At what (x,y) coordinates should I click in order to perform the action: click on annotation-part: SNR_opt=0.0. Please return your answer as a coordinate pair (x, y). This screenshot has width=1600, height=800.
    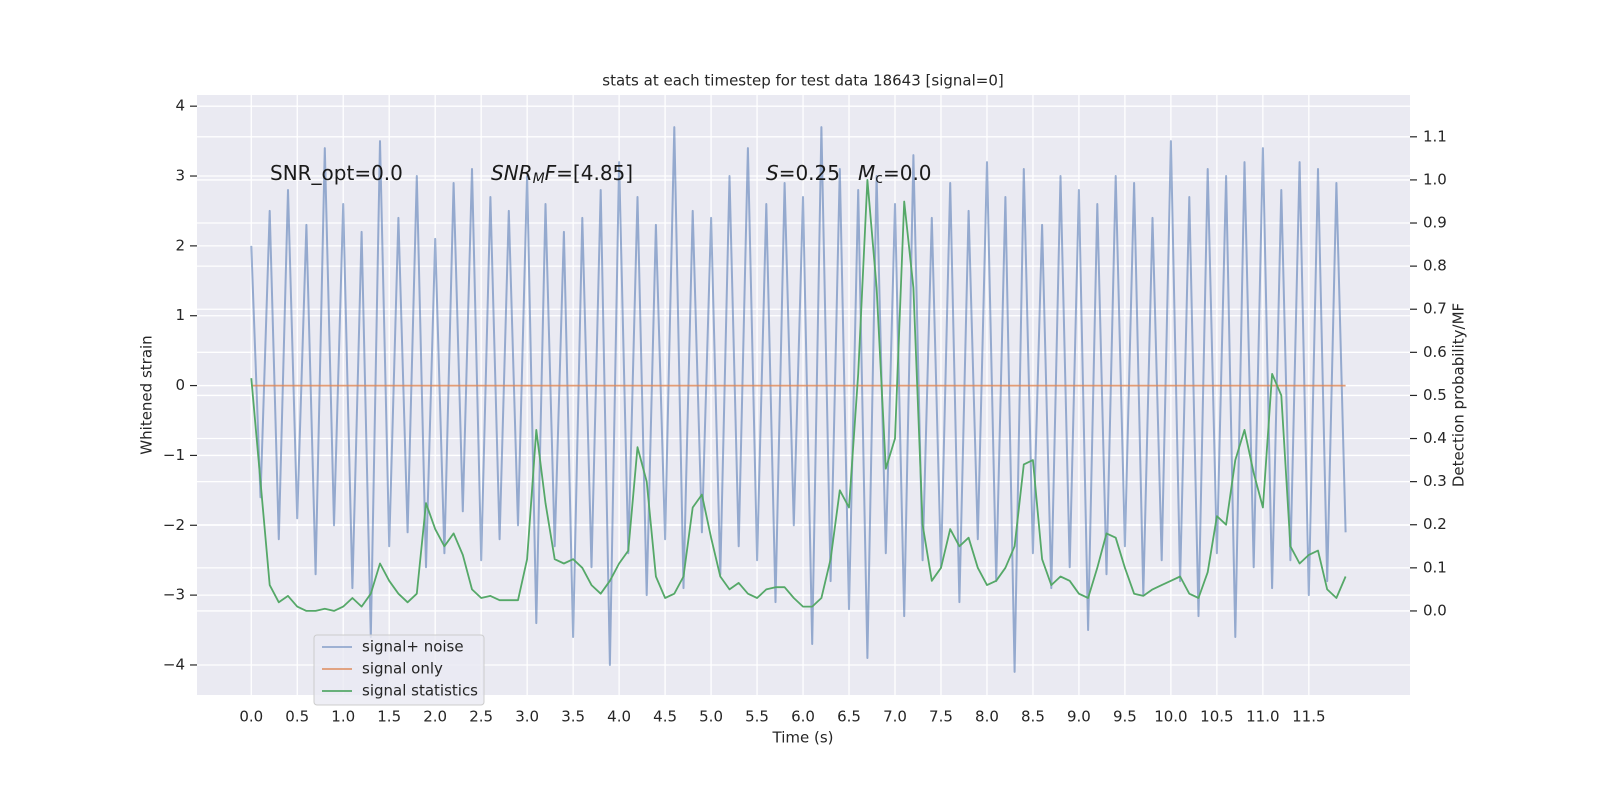
    Looking at the image, I should click on (336, 173).